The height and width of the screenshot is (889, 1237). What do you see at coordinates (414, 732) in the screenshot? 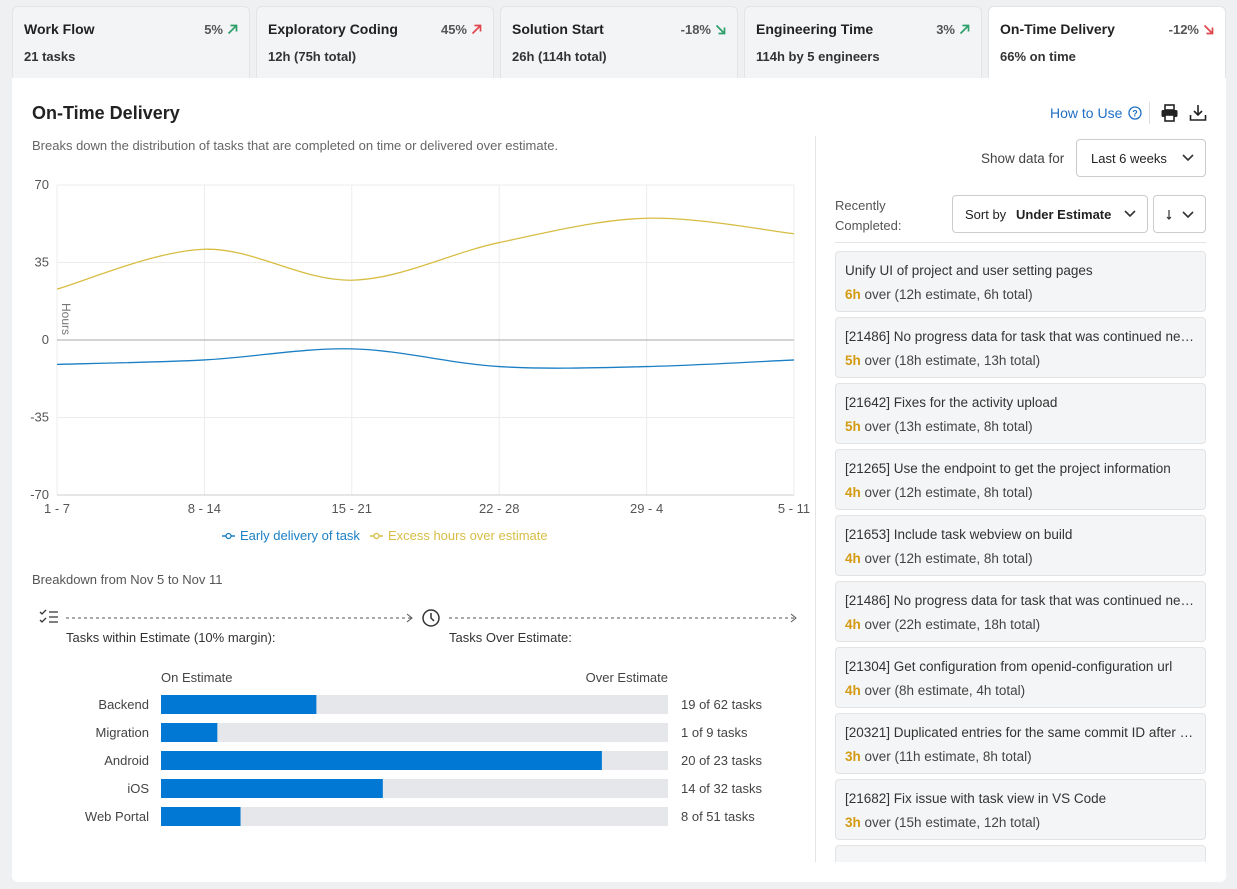
I see `bar-track` at bounding box center [414, 732].